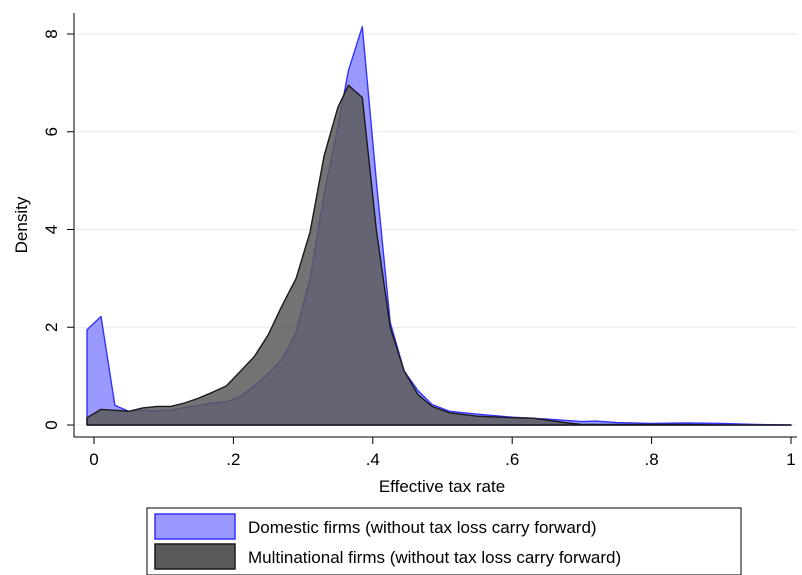 Image resolution: width=802 pixels, height=575 pixels. I want to click on x-axis-title: Effective tax rate, so click(442, 486).